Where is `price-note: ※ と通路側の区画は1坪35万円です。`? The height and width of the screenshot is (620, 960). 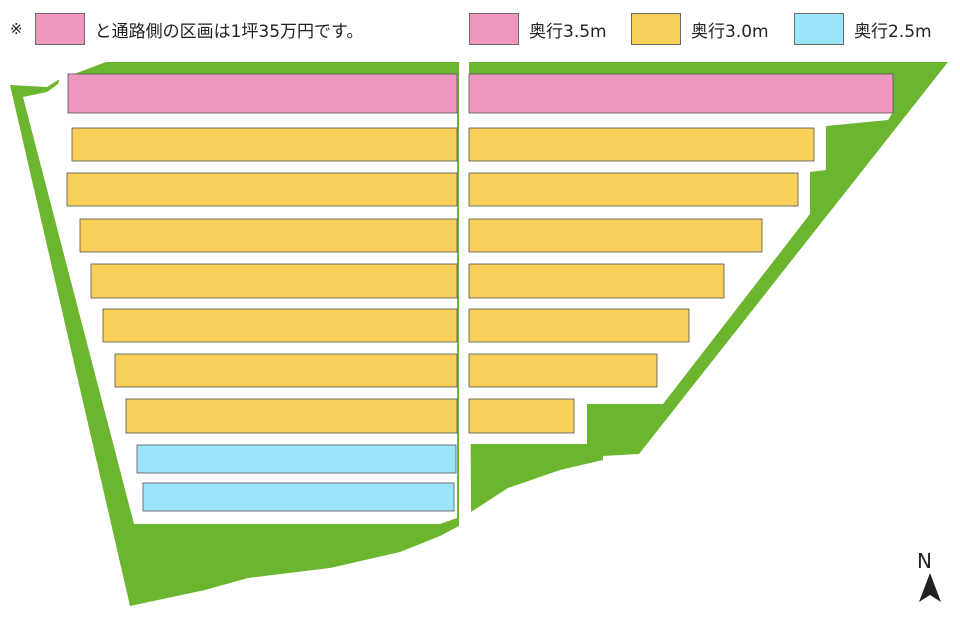 price-note: ※ と通路側の区画は1坪35万円です。 is located at coordinates (186, 29).